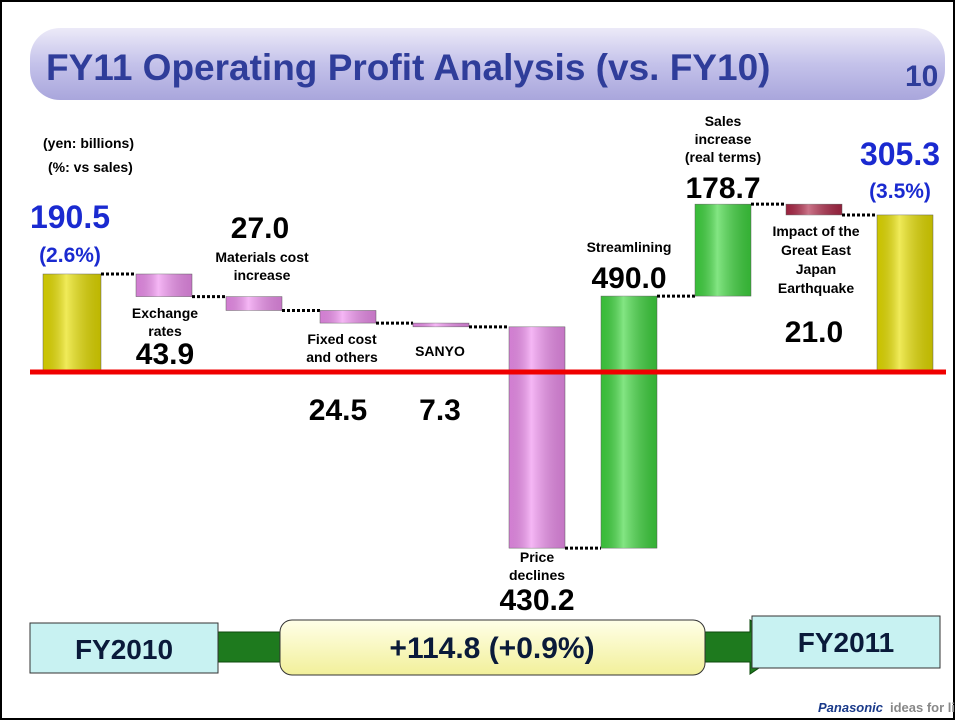 This screenshot has width=955, height=720. Describe the element at coordinates (342, 357) in the screenshot. I see `category-label: and others` at that location.